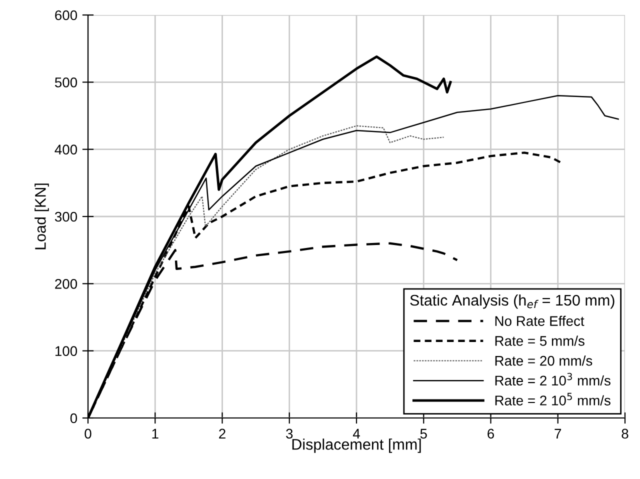 This screenshot has width=640, height=479. Describe the element at coordinates (552, 379) in the screenshot. I see `legend-label: Rate = 2 10$^{3}$ mm/s` at that location.